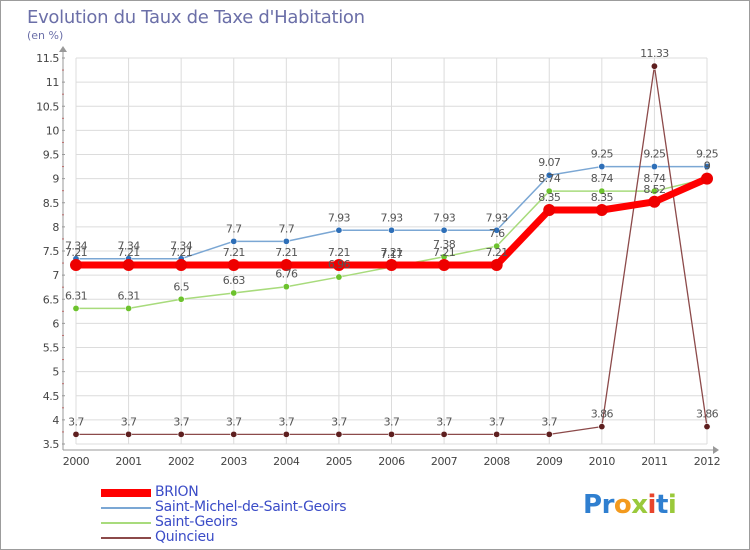  Describe the element at coordinates (51, 203) in the screenshot. I see `y-tick-label: 8.5` at that location.